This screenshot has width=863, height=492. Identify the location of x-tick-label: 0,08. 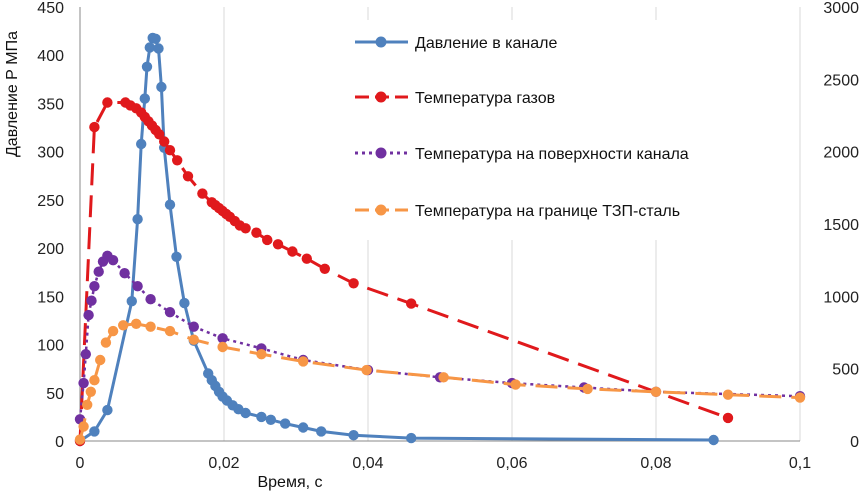
(655, 463).